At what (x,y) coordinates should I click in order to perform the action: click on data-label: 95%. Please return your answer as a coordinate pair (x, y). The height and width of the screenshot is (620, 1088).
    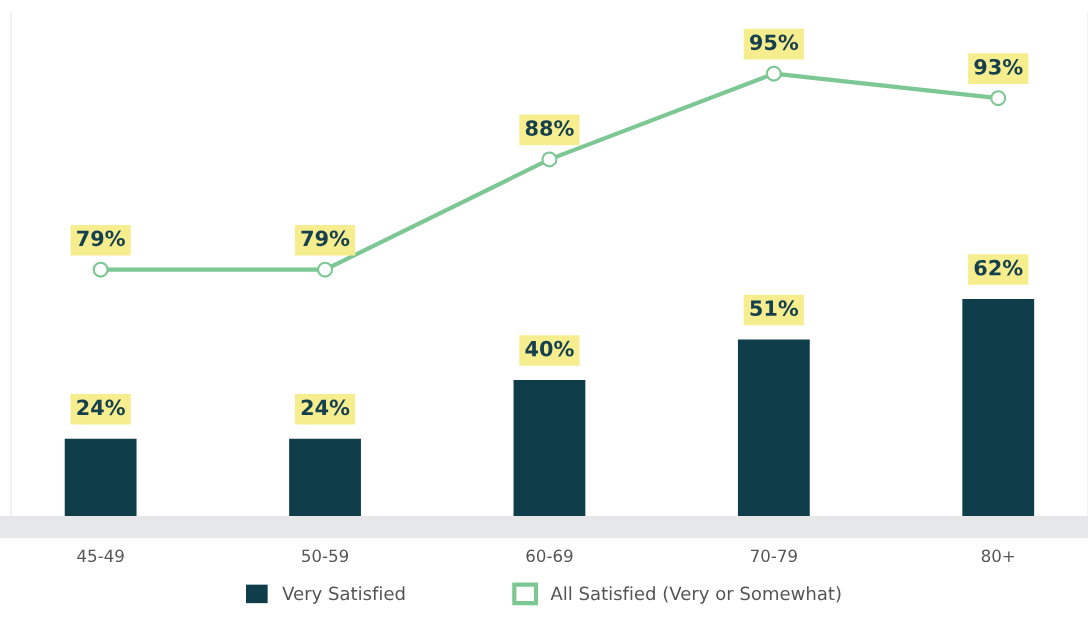
    Looking at the image, I should click on (774, 42).